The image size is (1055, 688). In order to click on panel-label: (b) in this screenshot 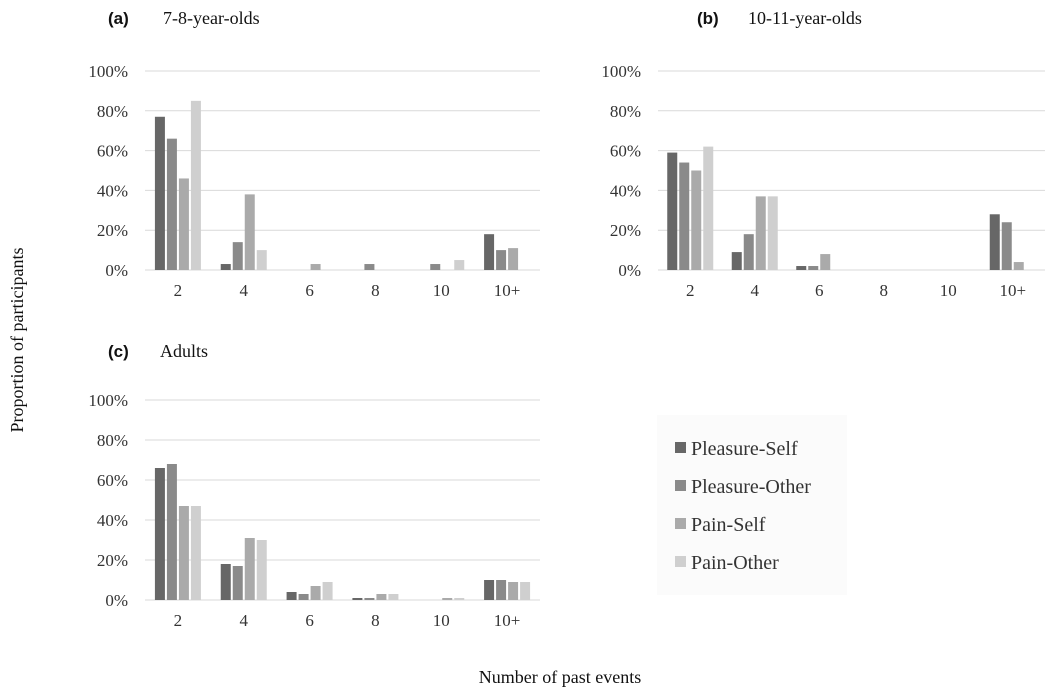, I will do `click(708, 18)`.